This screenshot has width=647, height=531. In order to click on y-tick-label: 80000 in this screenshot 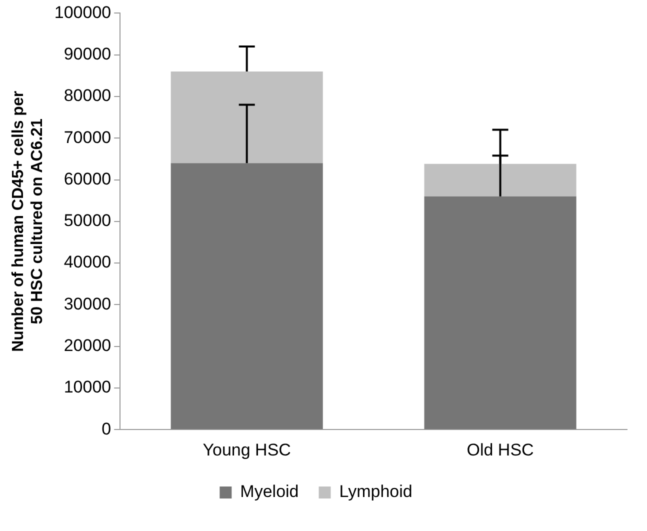, I will do `click(88, 96)`.